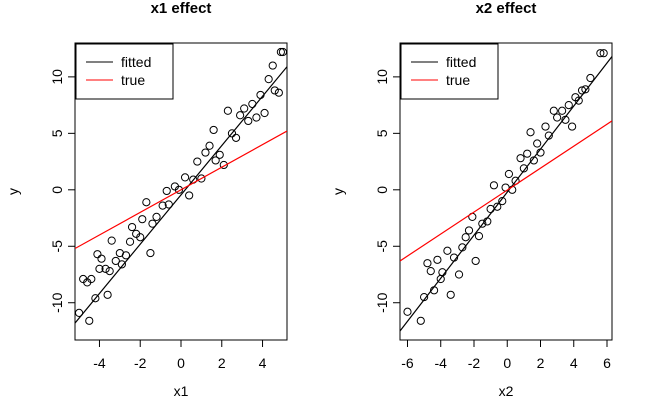 This screenshot has height=400, width=650. I want to click on x-tick-label: 0, so click(507, 363).